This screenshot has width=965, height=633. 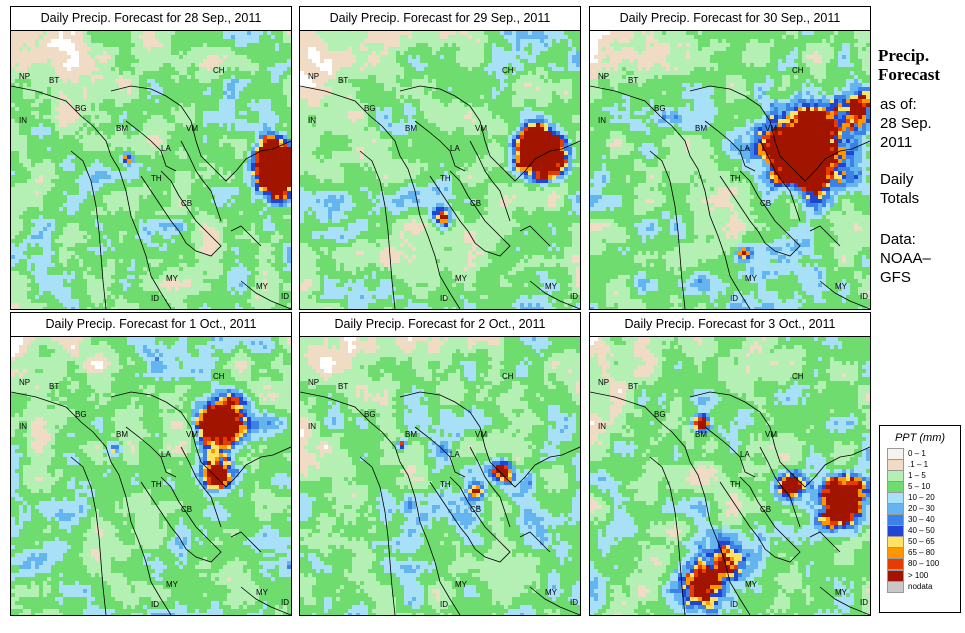 I want to click on legend-item: 0 – 1, so click(x=923, y=453).